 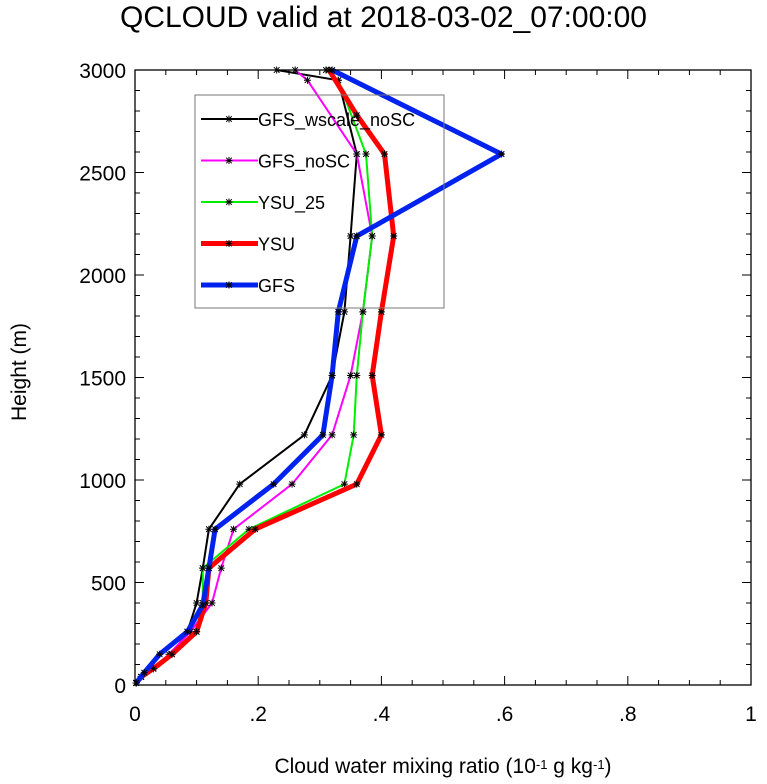 What do you see at coordinates (751, 714) in the screenshot?
I see `x-tick-label: 1` at bounding box center [751, 714].